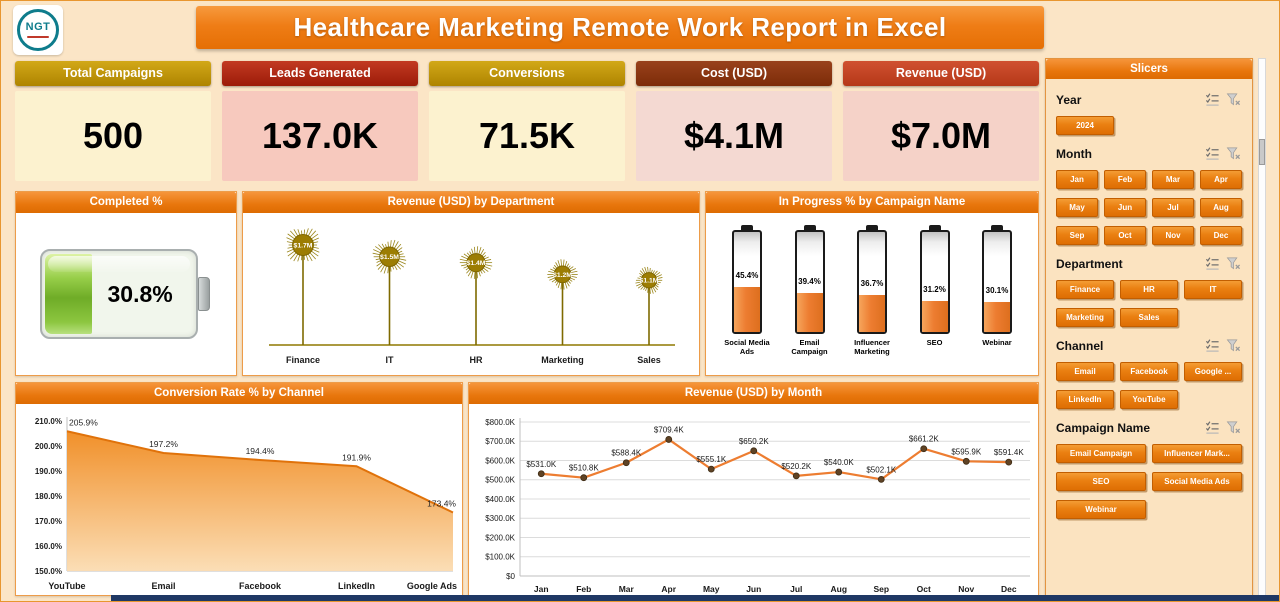 Image resolution: width=1280 pixels, height=602 pixels. I want to click on slicer-button-email: Email, so click(1085, 371).